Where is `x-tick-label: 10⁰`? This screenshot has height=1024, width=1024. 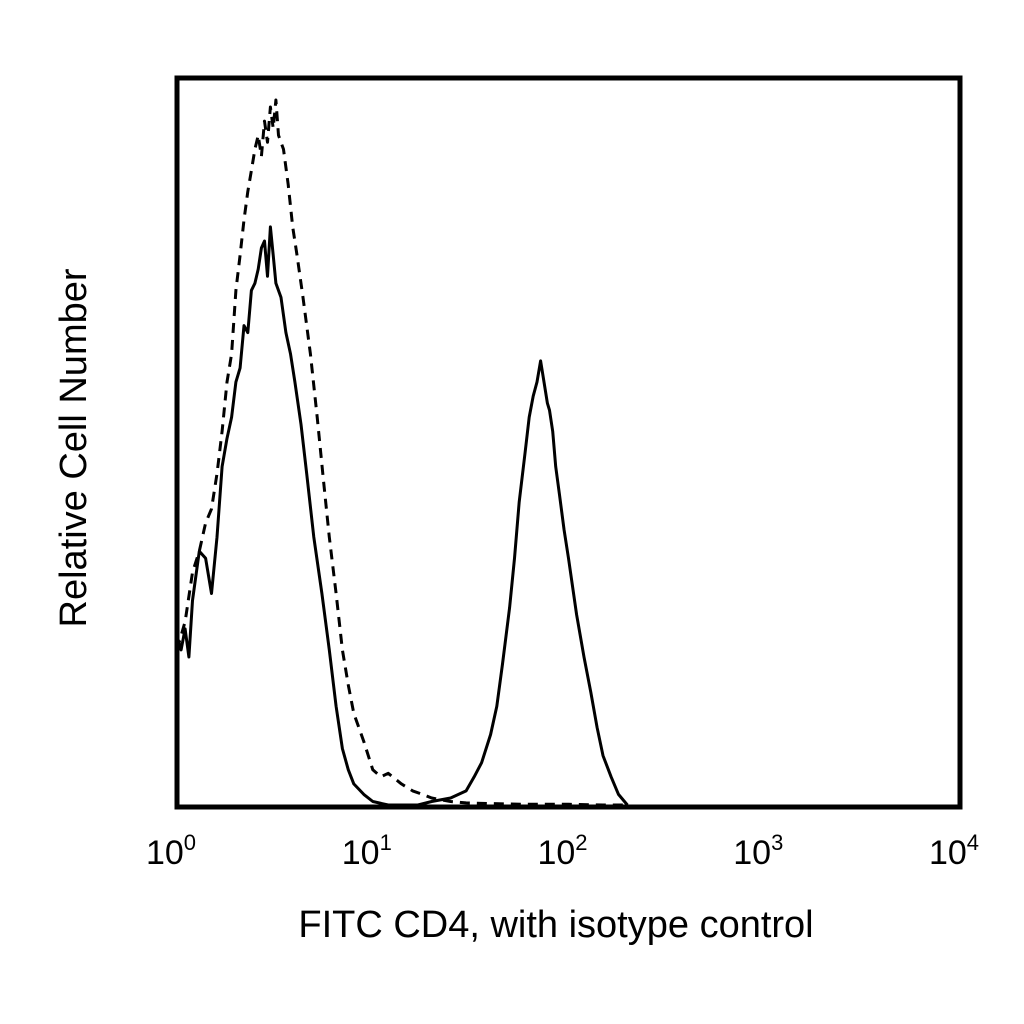 x-tick-label: 10⁰ is located at coordinates (171, 851).